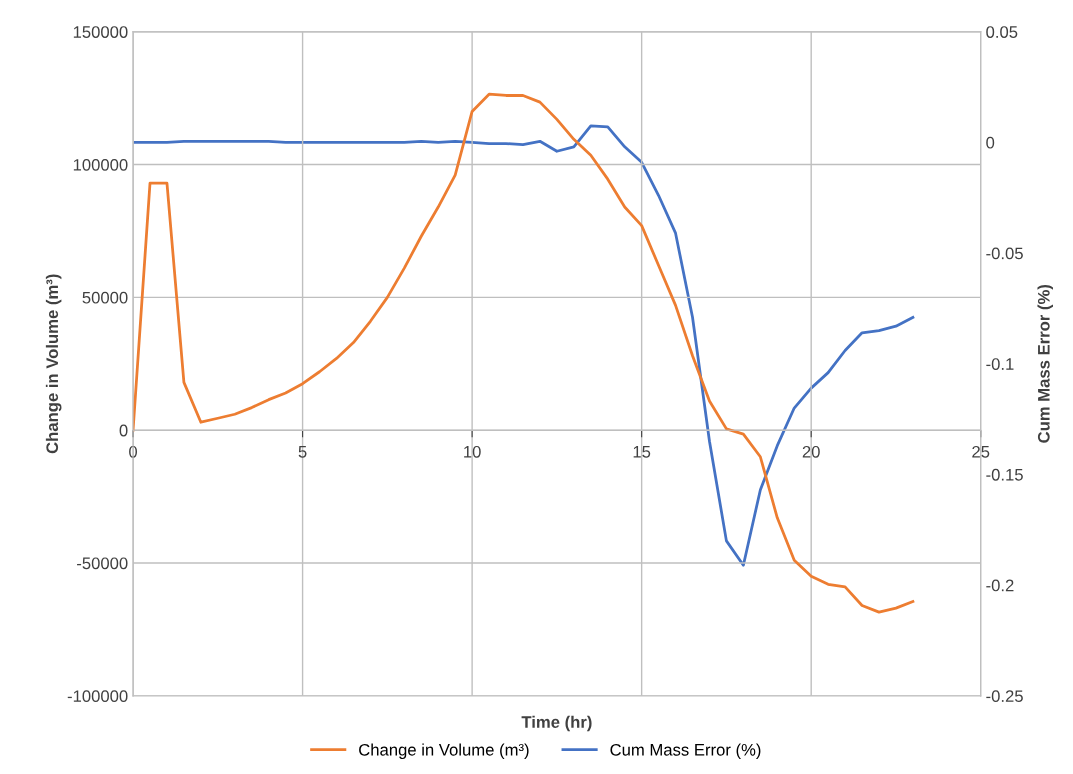 This screenshot has height=774, width=1073. What do you see at coordinates (990, 142) in the screenshot?
I see `y2-tick-label: 0` at bounding box center [990, 142].